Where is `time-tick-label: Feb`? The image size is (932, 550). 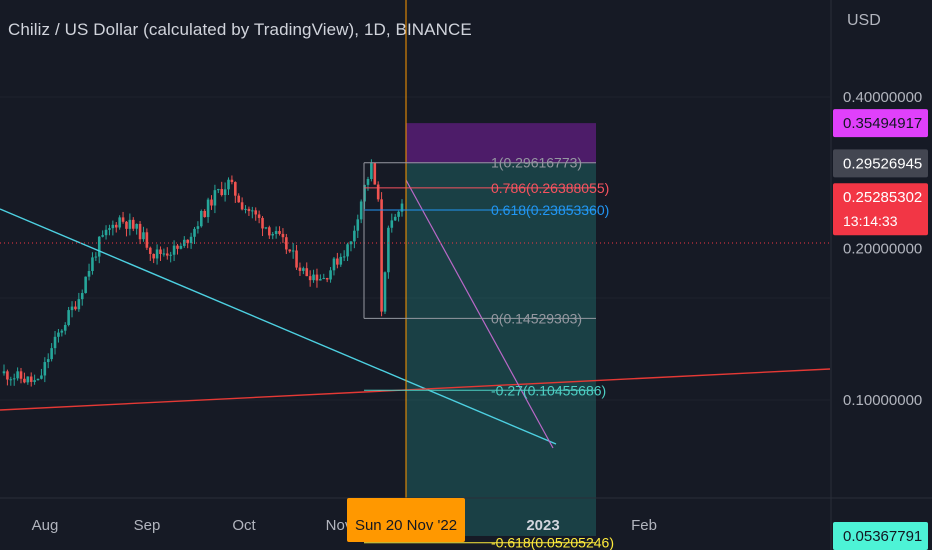
time-tick-label: Feb is located at coordinates (644, 525).